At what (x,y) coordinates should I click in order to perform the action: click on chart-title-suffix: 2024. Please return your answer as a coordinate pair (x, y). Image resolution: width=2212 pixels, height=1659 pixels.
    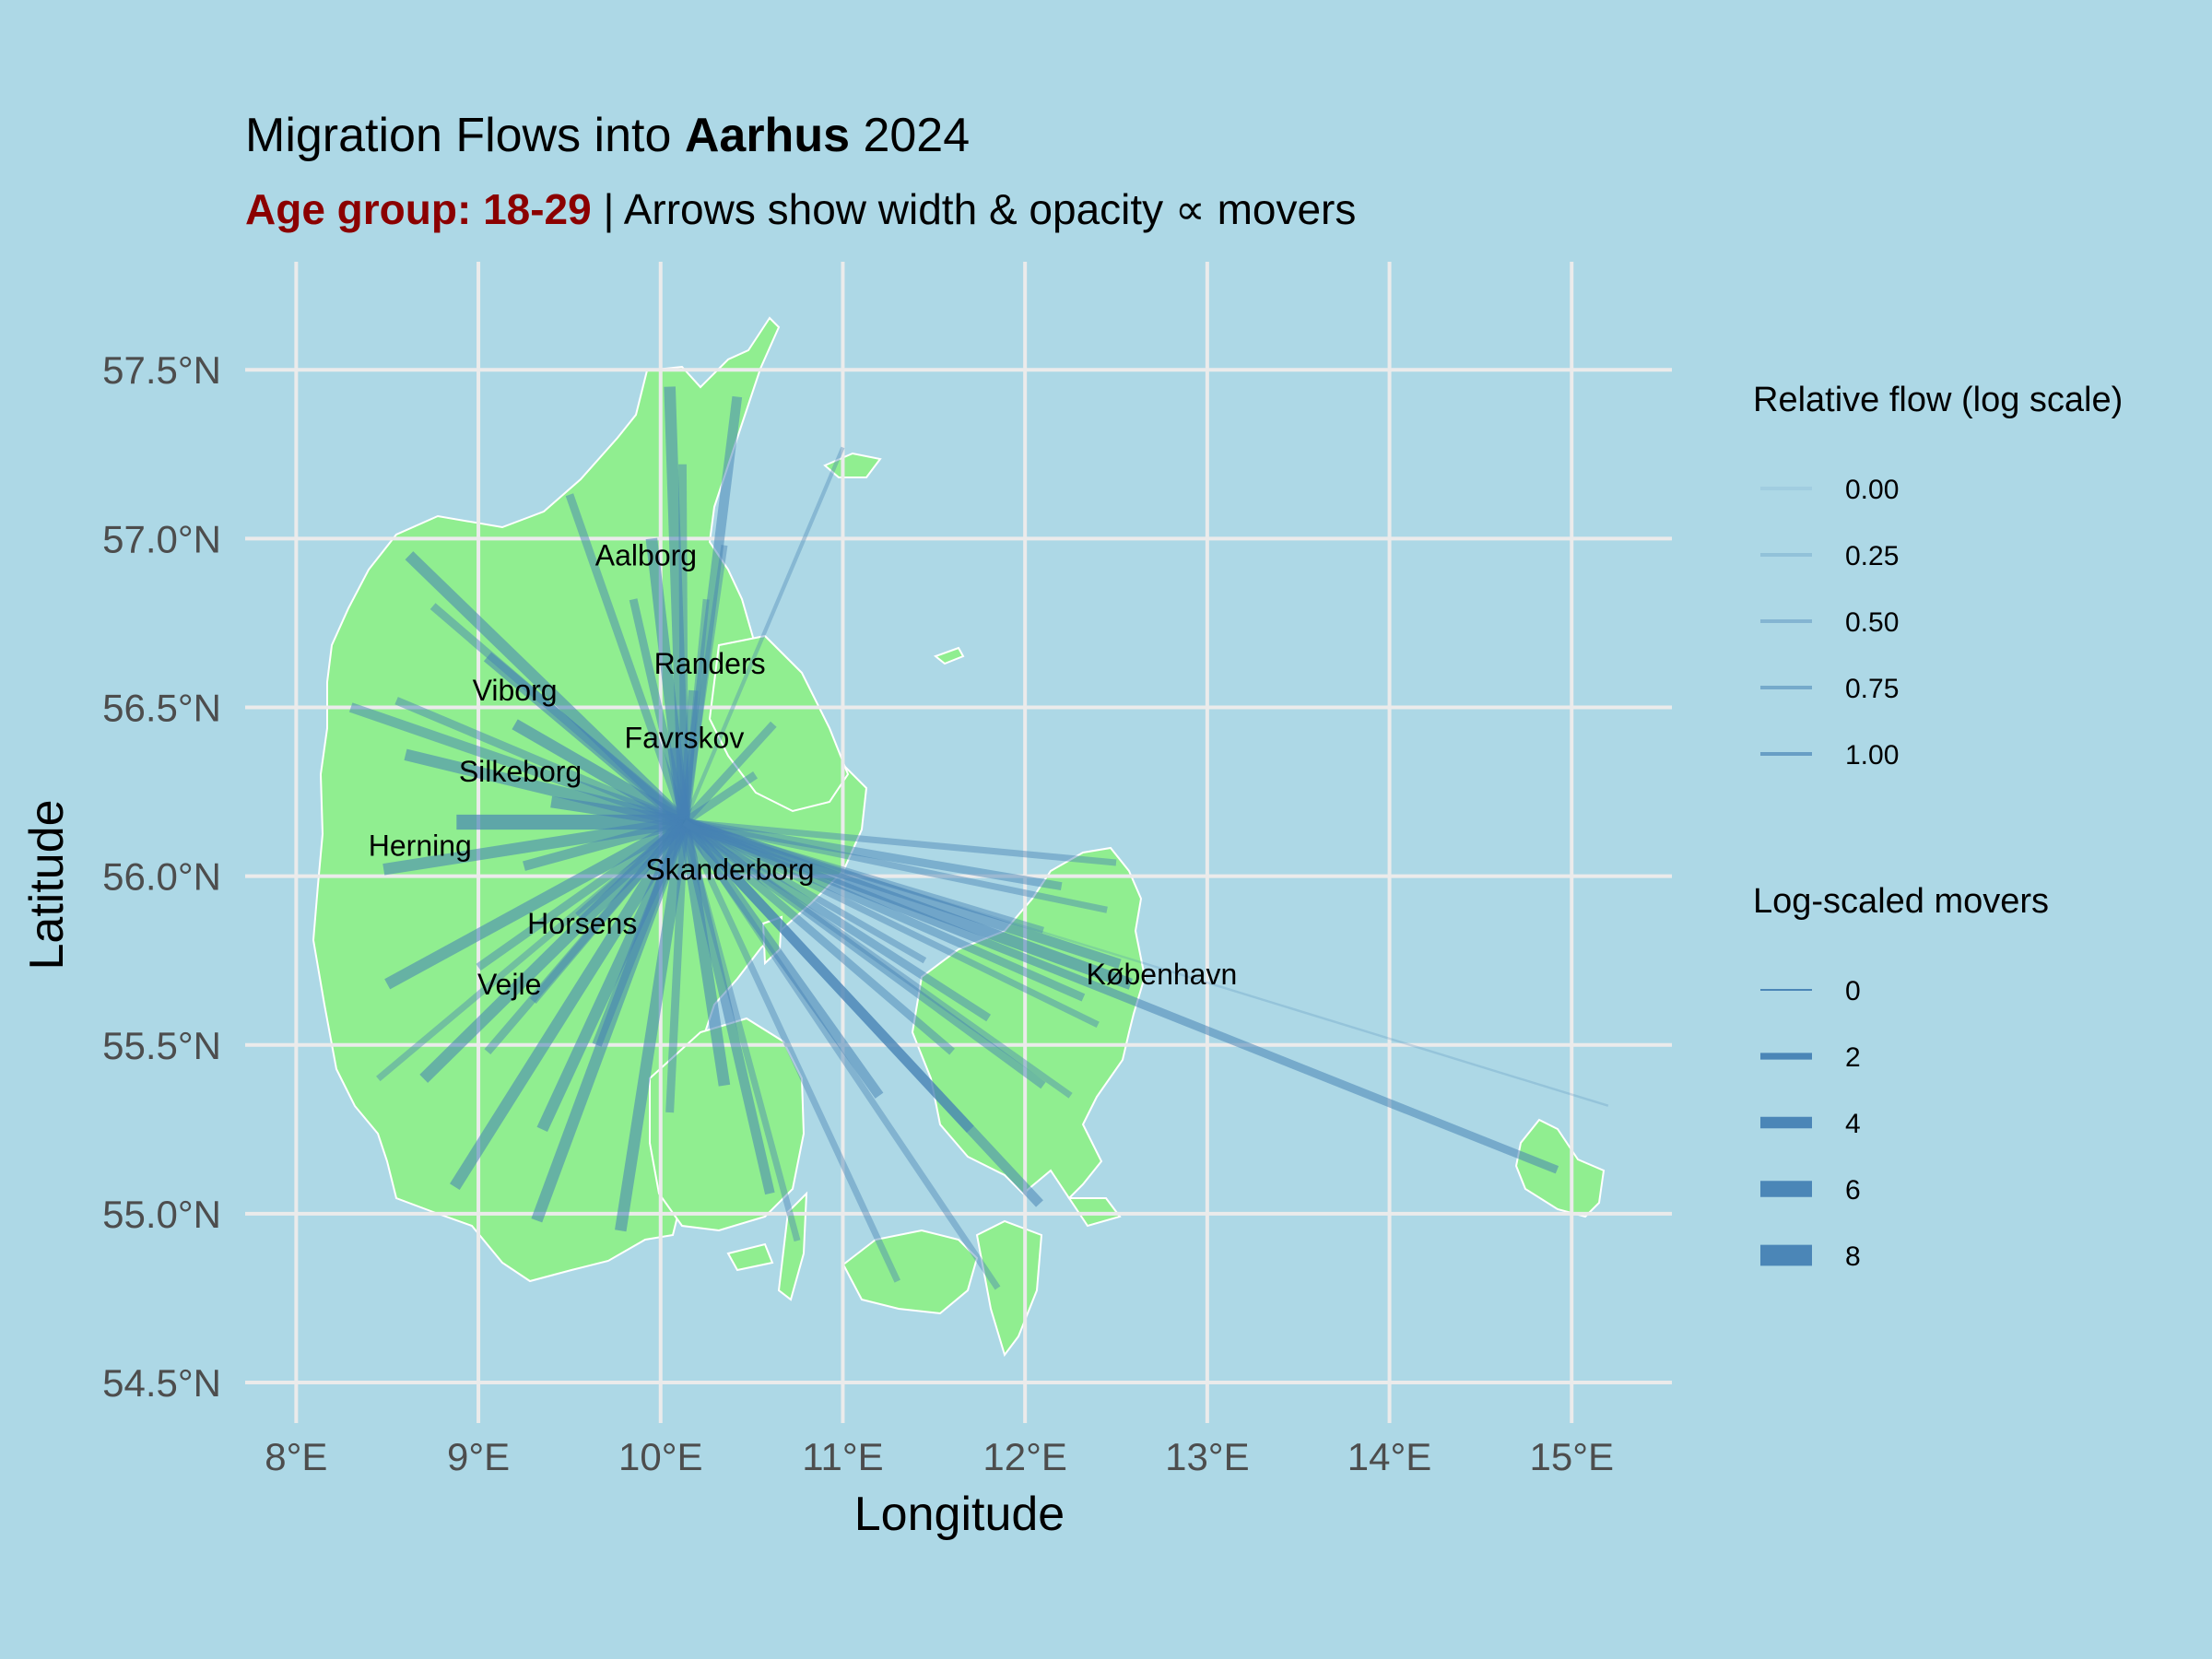
    Looking at the image, I should click on (910, 135).